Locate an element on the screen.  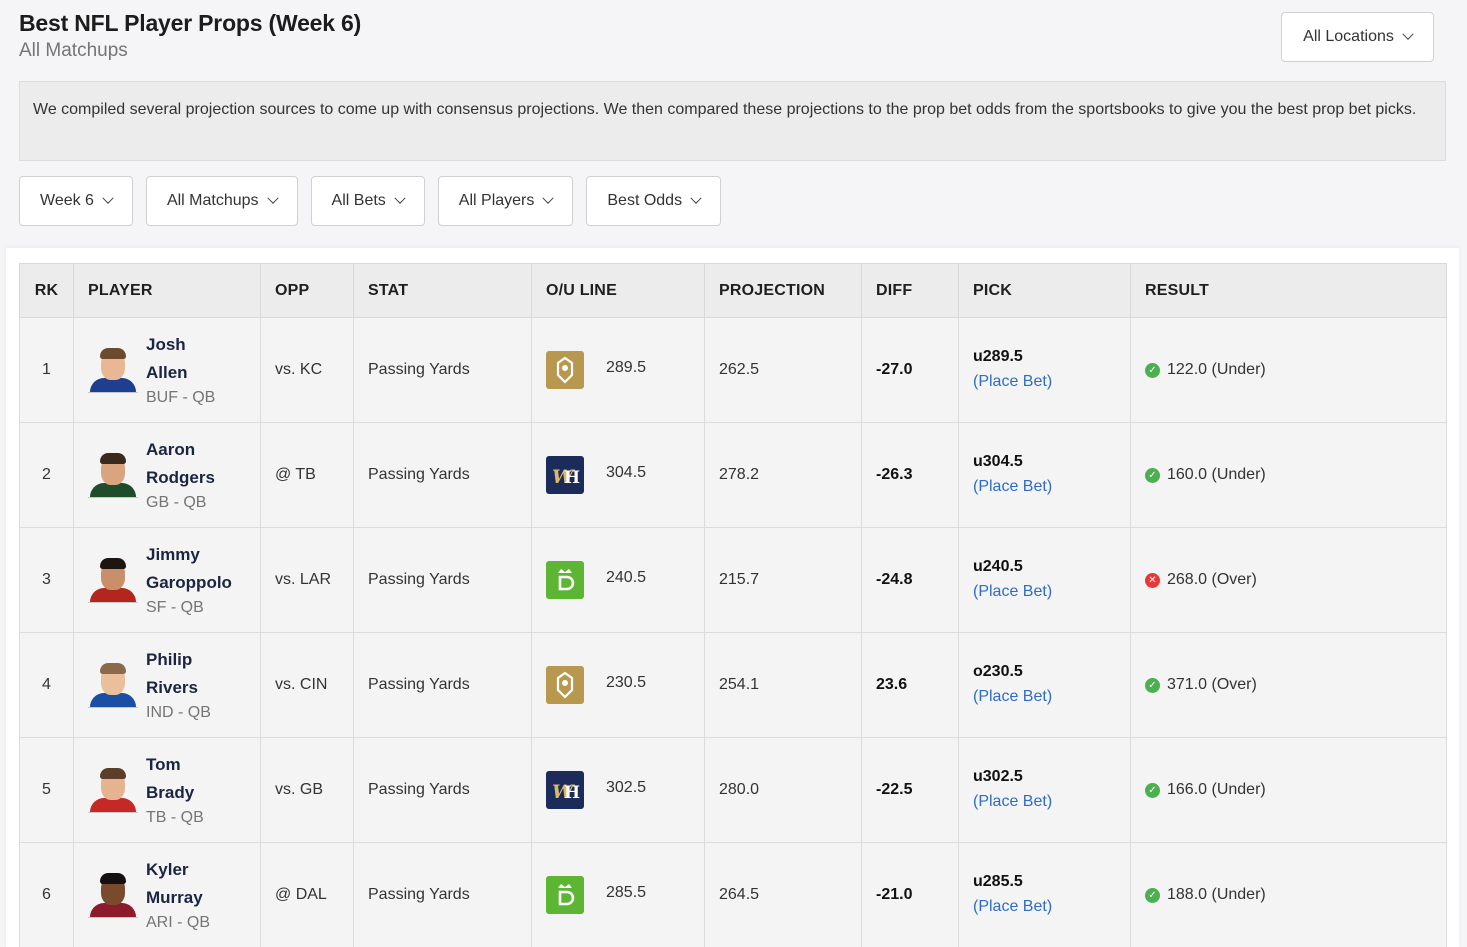
header-rk: RK is located at coordinates (46, 290).